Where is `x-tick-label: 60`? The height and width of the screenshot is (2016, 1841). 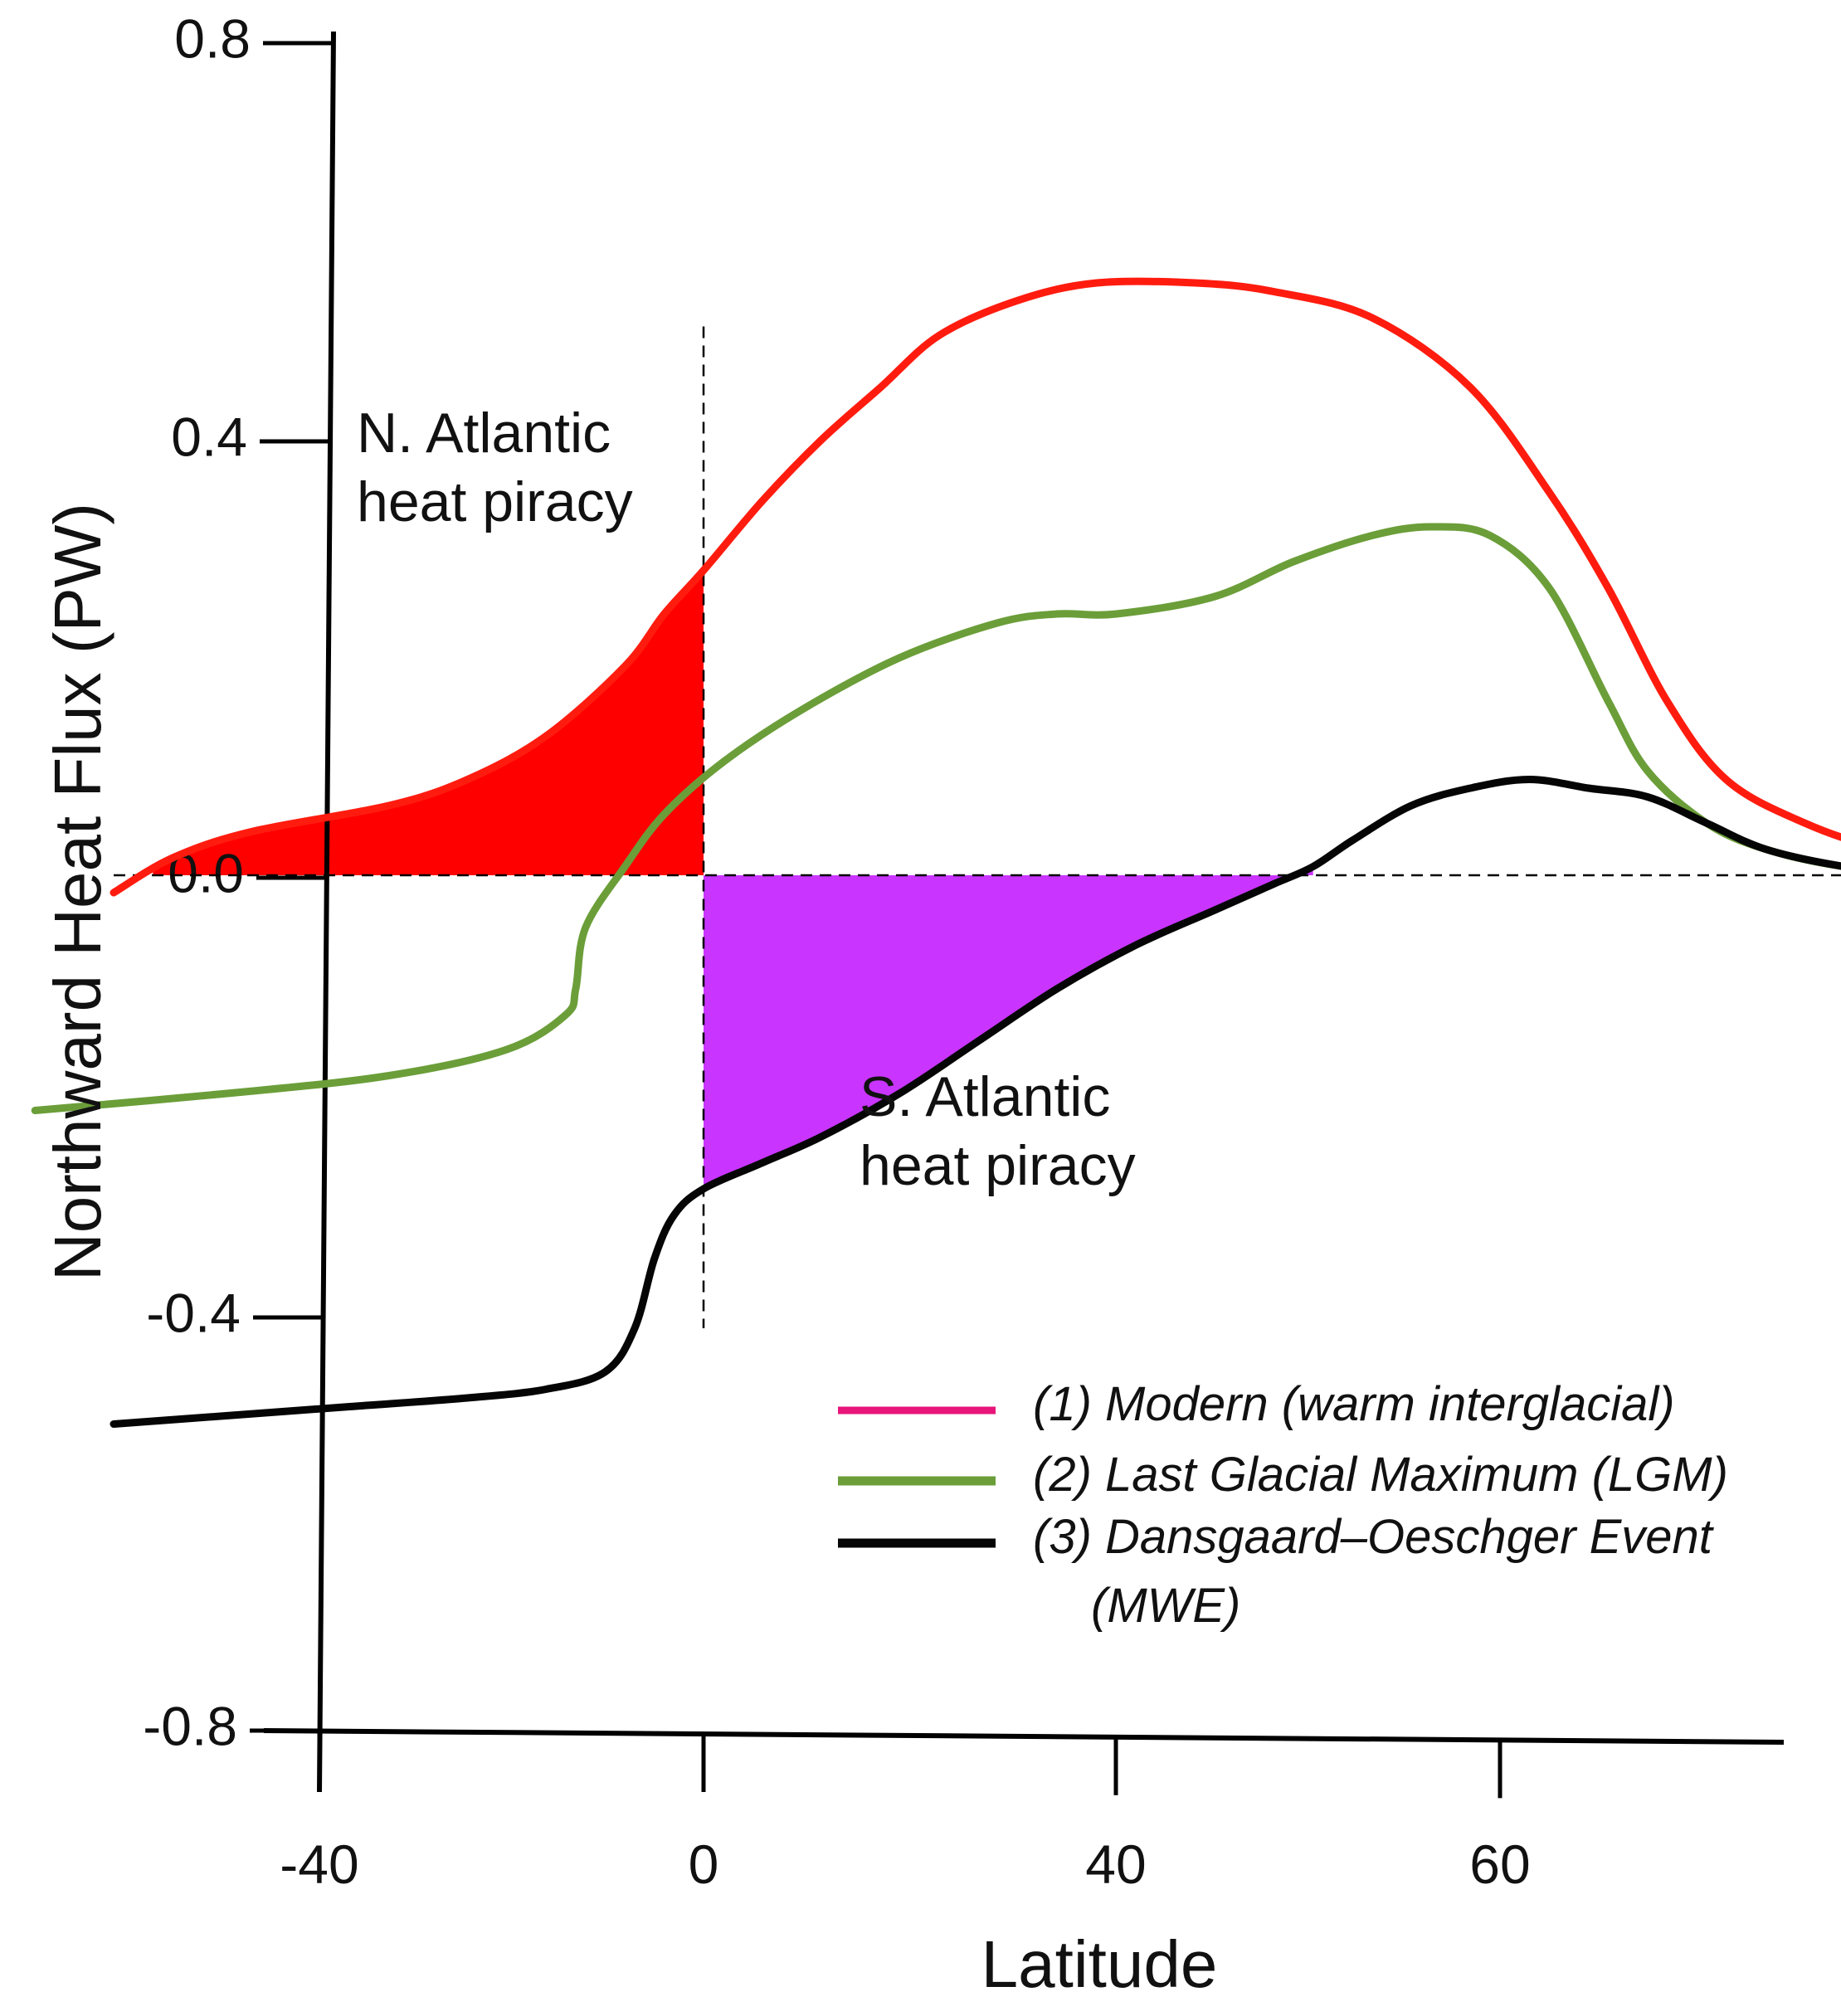 x-tick-label: 60 is located at coordinates (1499, 1864).